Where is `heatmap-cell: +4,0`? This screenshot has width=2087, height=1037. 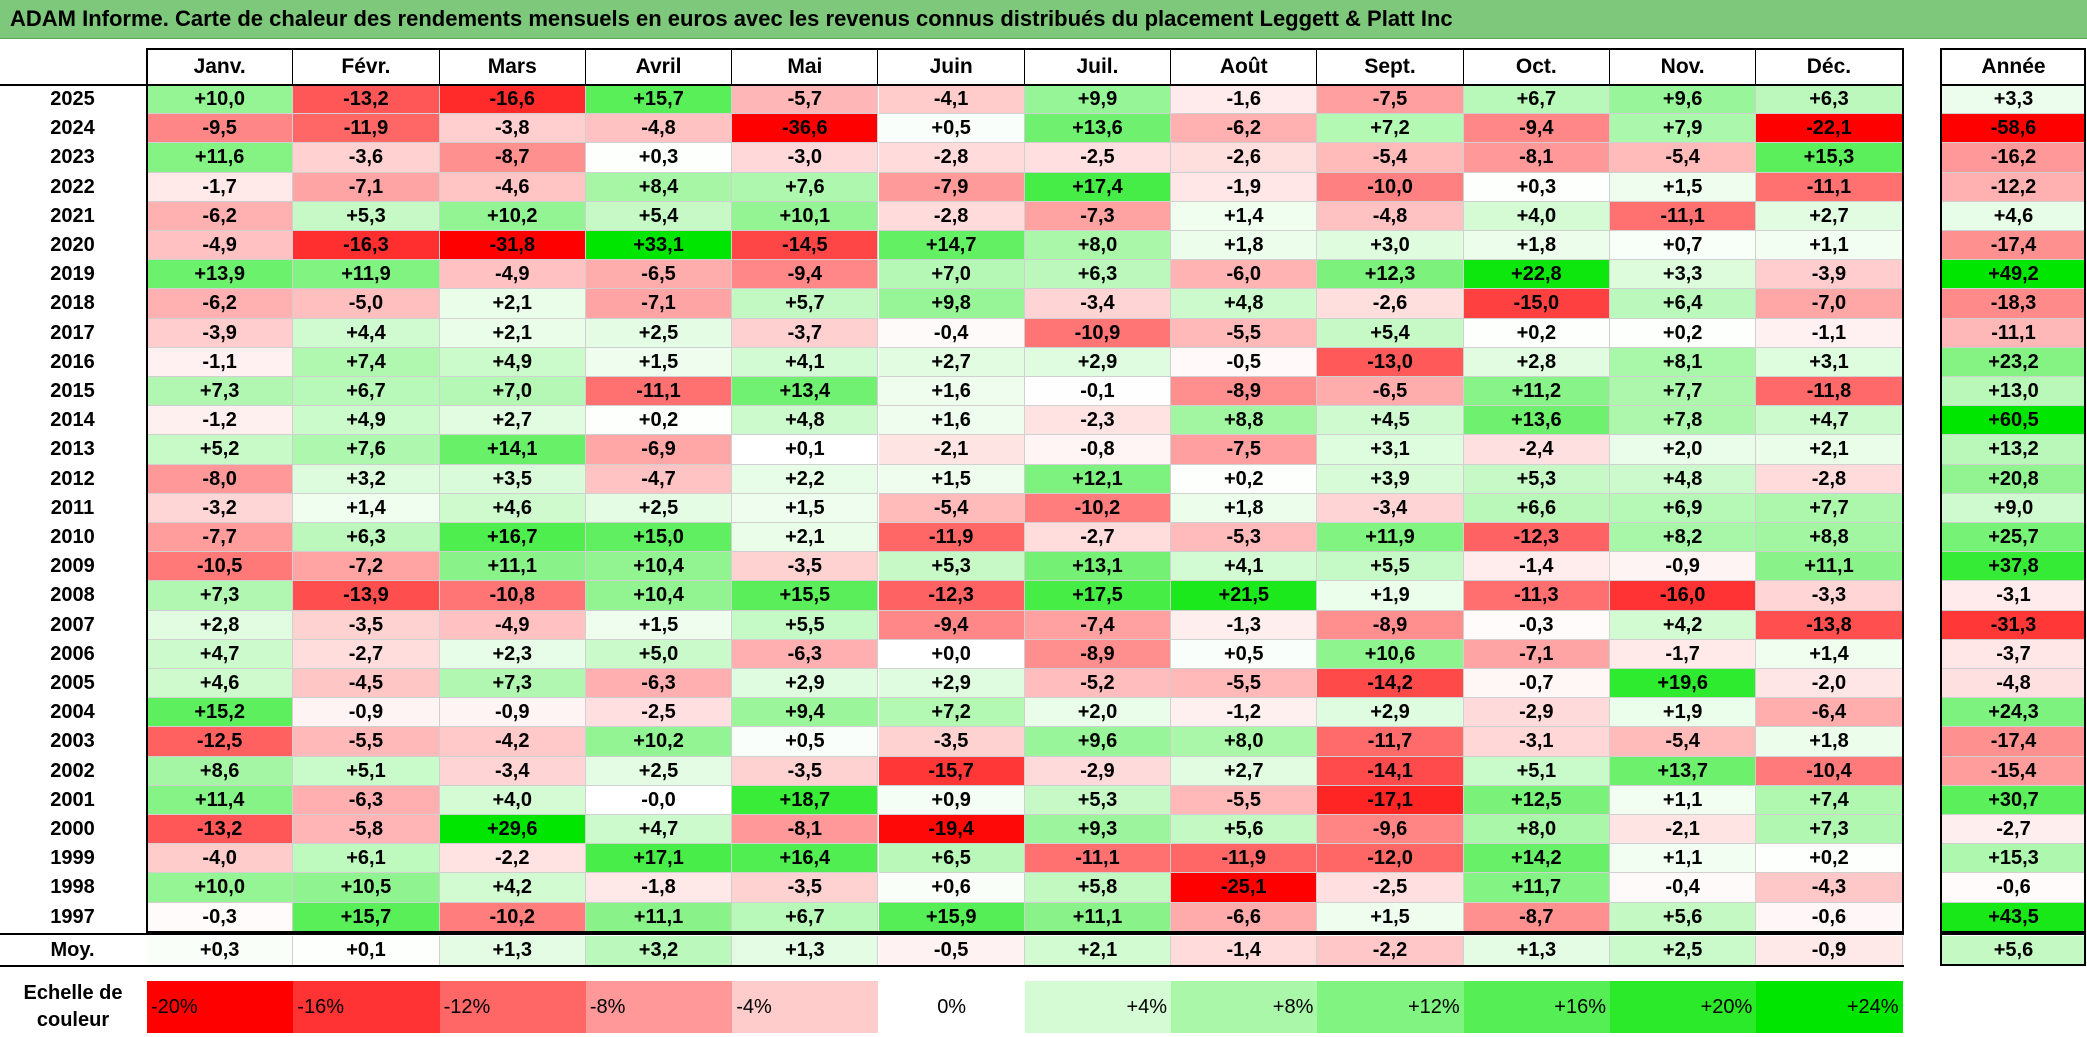 heatmap-cell: +4,0 is located at coordinates (512, 800).